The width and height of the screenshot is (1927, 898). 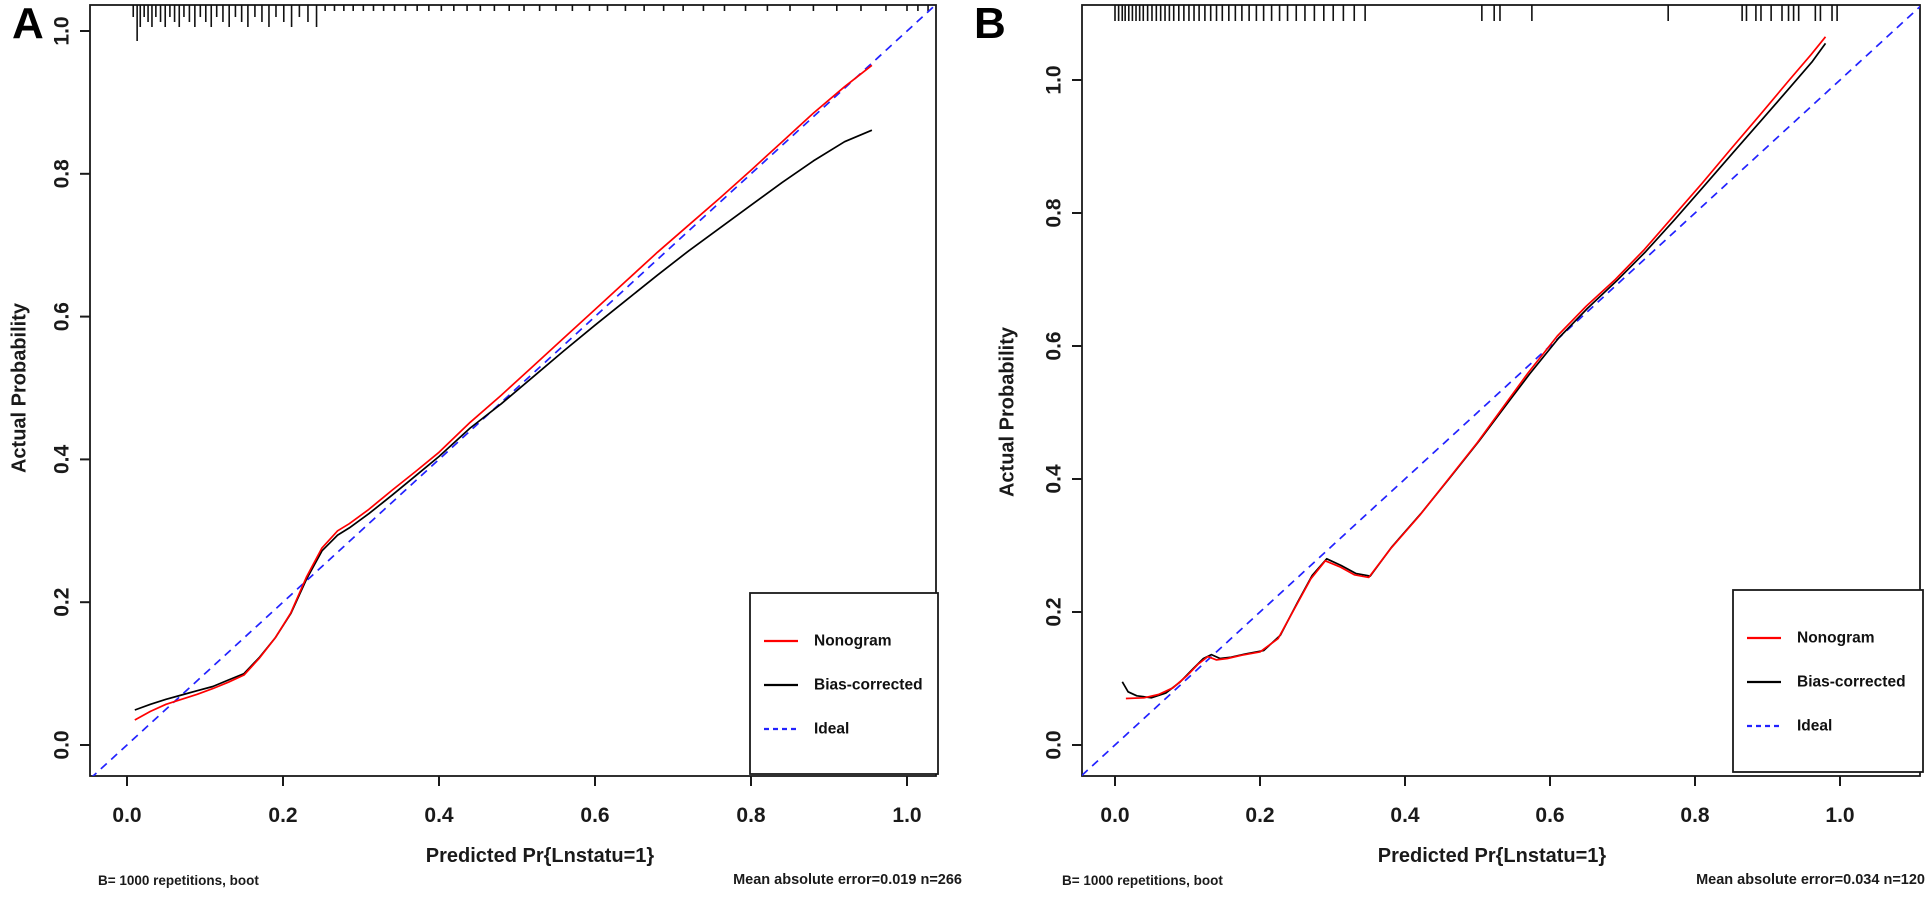 What do you see at coordinates (990, 24) in the screenshot?
I see `panel-b-label: B` at bounding box center [990, 24].